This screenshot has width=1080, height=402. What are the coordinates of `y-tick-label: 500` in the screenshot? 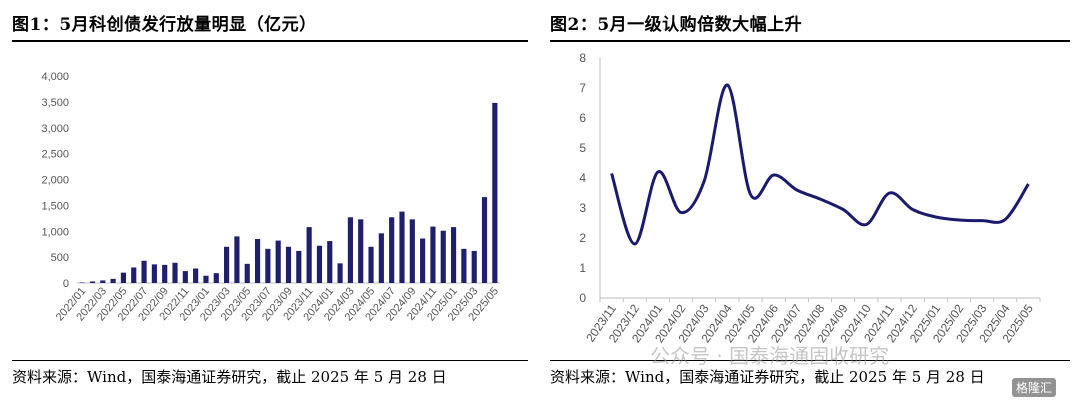 It's located at (60, 258).